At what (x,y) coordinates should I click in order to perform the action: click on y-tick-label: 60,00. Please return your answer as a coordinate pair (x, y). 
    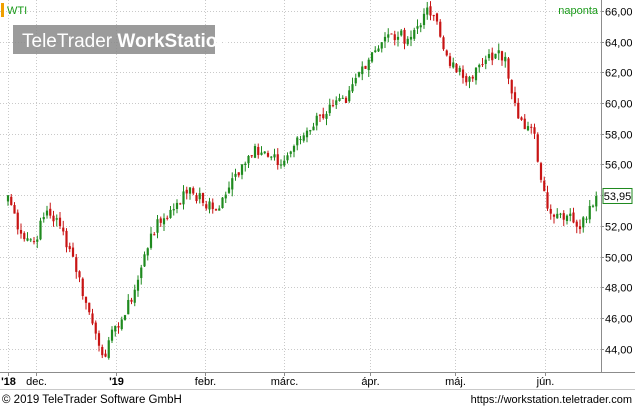
    Looking at the image, I should click on (619, 105).